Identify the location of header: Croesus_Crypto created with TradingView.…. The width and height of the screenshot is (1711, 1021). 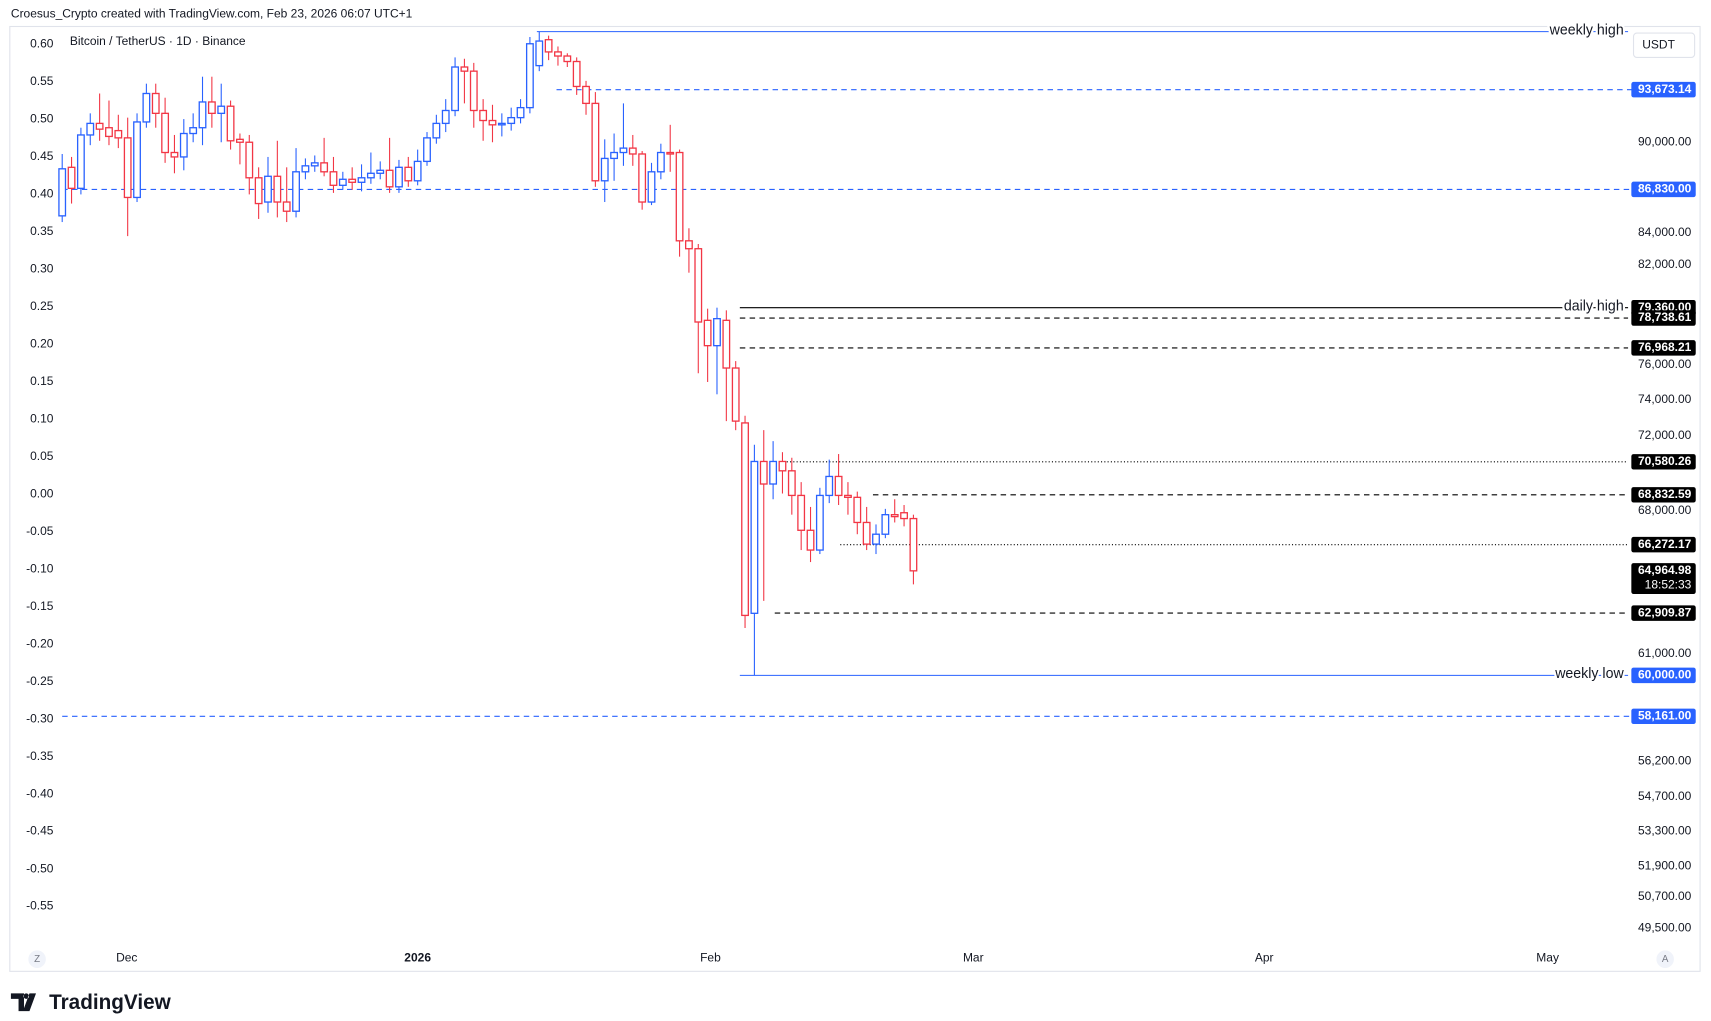
(212, 13).